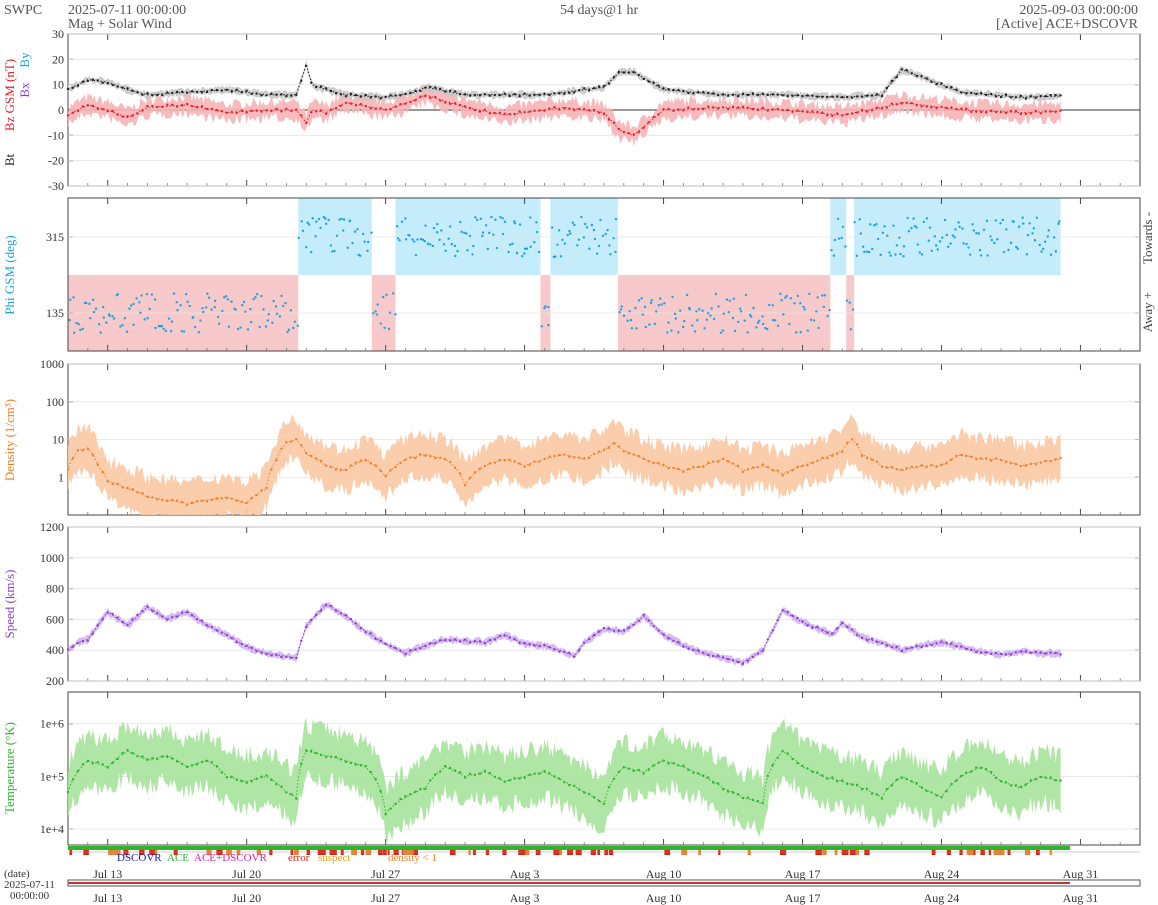 The width and height of the screenshot is (1158, 905). What do you see at coordinates (664, 874) in the screenshot?
I see `x-tick-label: Aug 10` at bounding box center [664, 874].